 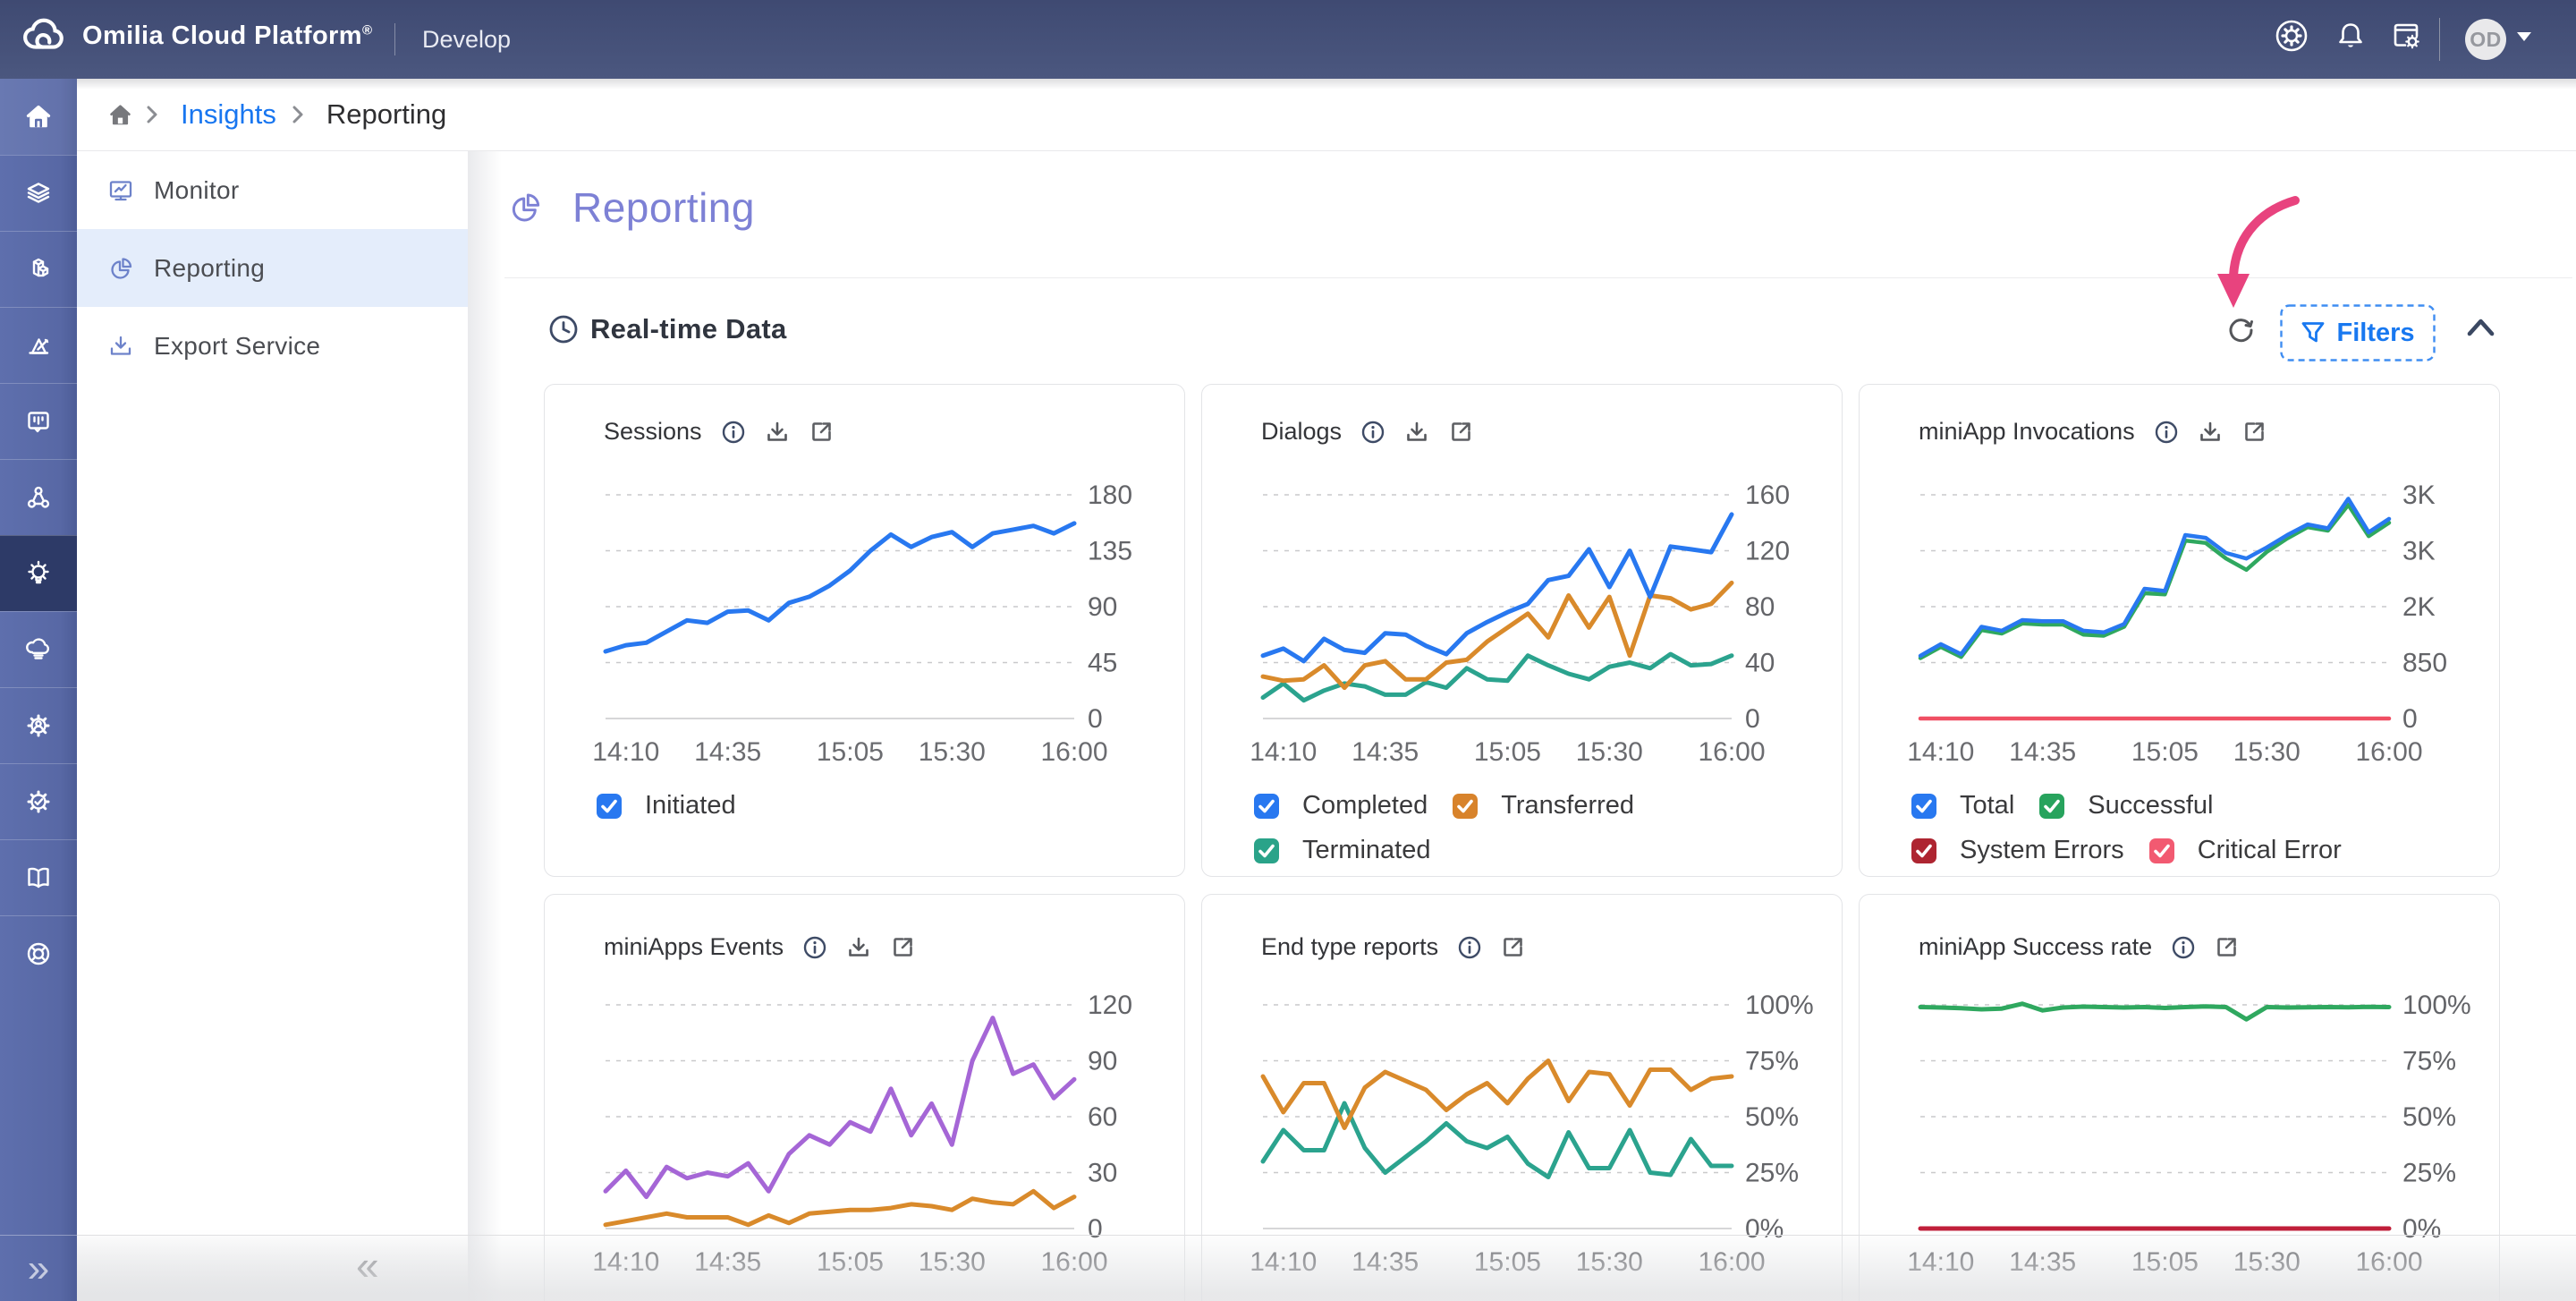 What do you see at coordinates (1102, 1173) in the screenshot?
I see `svg-text: 30` at bounding box center [1102, 1173].